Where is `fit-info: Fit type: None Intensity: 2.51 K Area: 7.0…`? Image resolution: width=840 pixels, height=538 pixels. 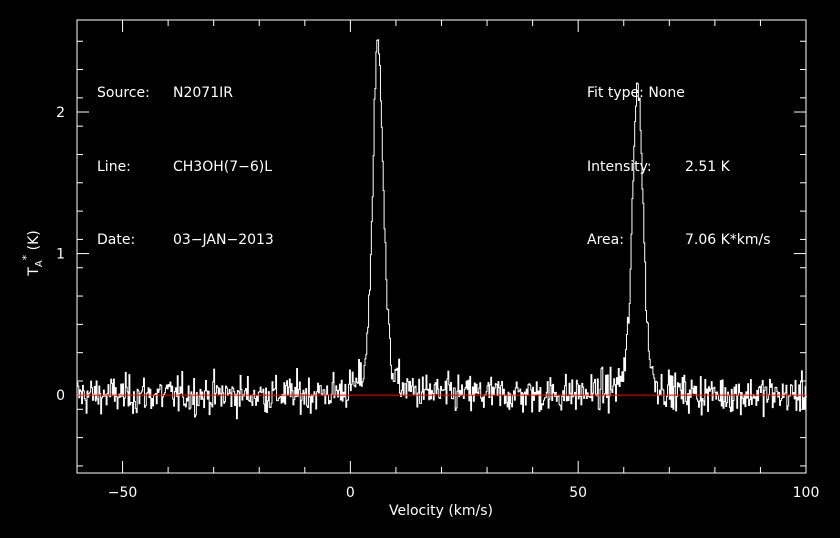 fit-info: Fit type: None Intensity: 2.51 K Area: 7.0… is located at coordinates (679, 154).